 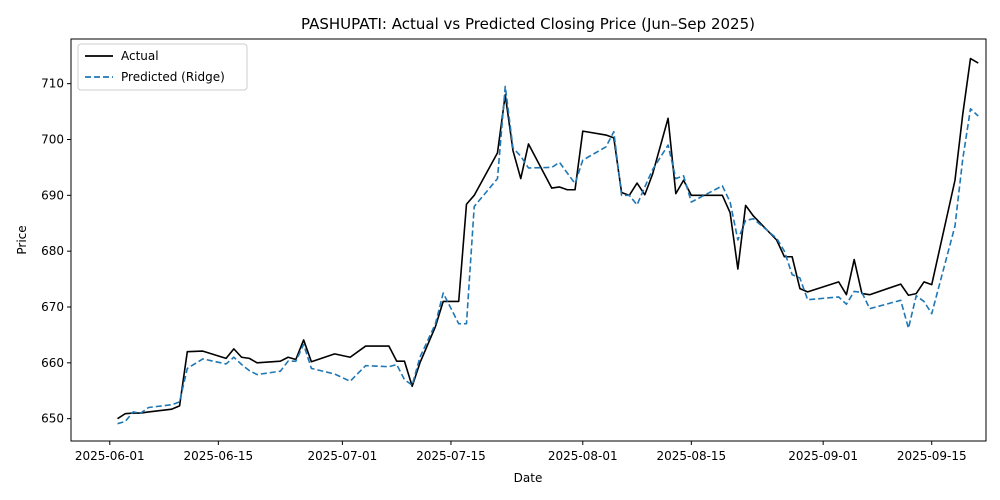 What do you see at coordinates (52, 307) in the screenshot?
I see `y-tick-label: 670` at bounding box center [52, 307].